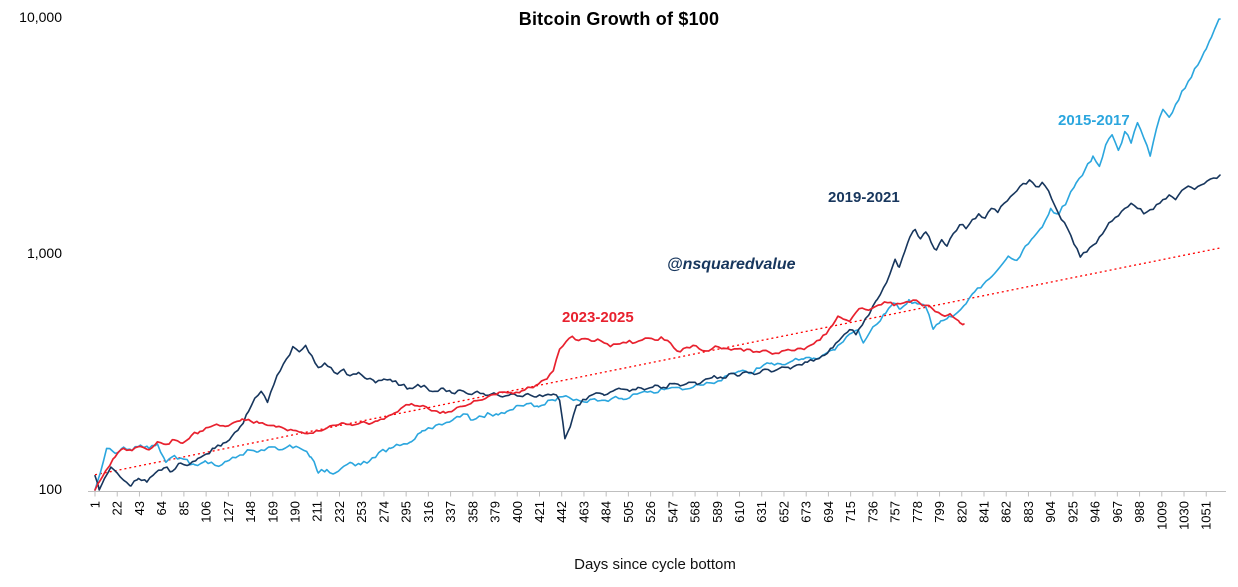 The width and height of the screenshot is (1238, 587). I want to click on x-tick-label: 43, so click(139, 508).